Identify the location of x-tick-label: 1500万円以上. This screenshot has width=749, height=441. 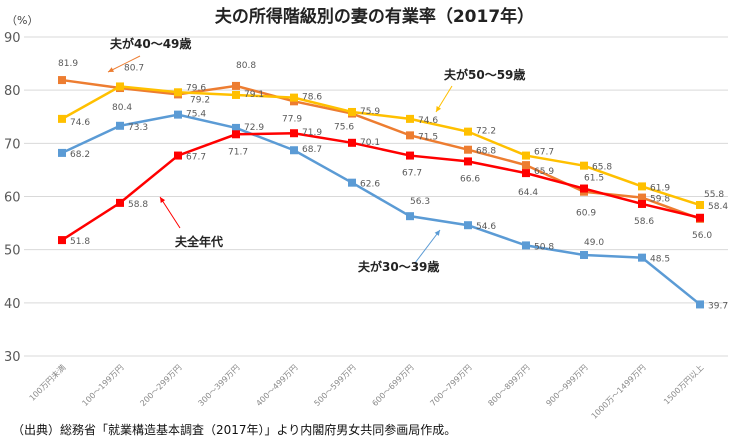
(683, 384).